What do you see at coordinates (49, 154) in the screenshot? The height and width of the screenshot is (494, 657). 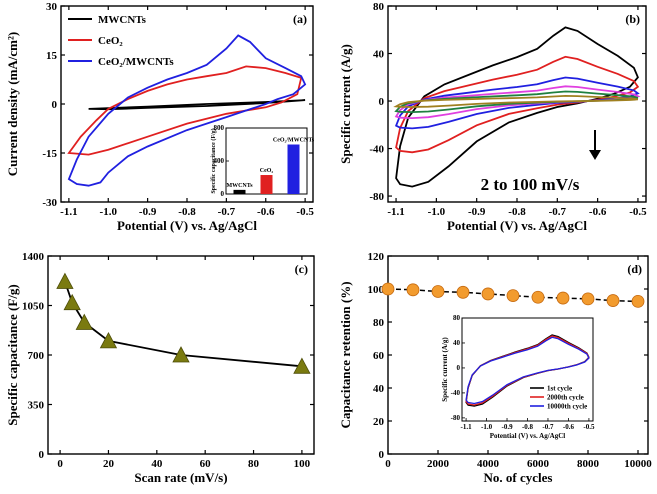 I see `y-tick-label: -15` at bounding box center [49, 154].